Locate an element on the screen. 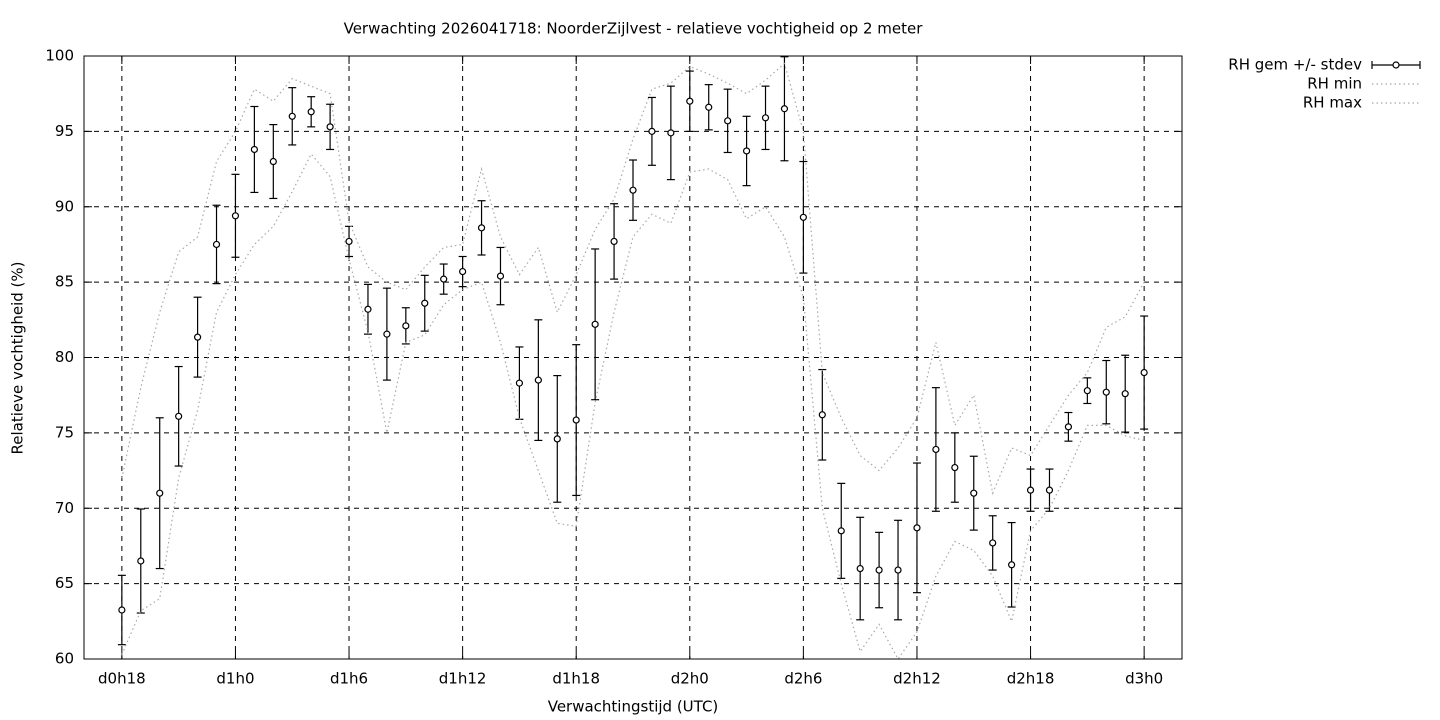 Image resolution: width=1440 pixels, height=720 pixels. x-tick-label: d1h12 is located at coordinates (463, 679).